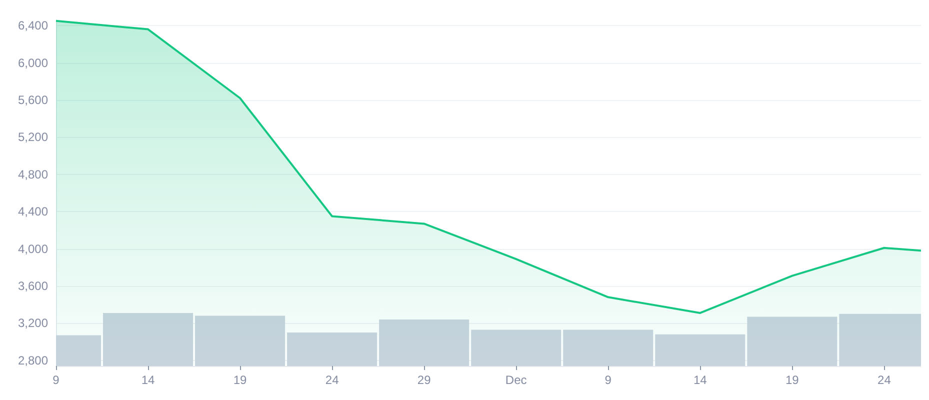 The image size is (929, 400). What do you see at coordinates (33, 174) in the screenshot?
I see `y-tick-label: 4,800` at bounding box center [33, 174].